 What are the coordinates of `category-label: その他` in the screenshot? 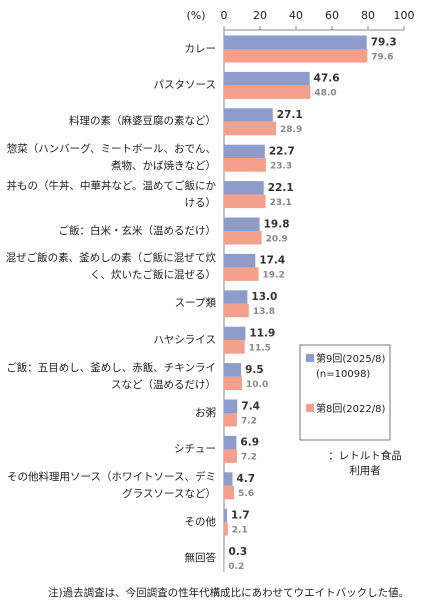 It's located at (200, 521).